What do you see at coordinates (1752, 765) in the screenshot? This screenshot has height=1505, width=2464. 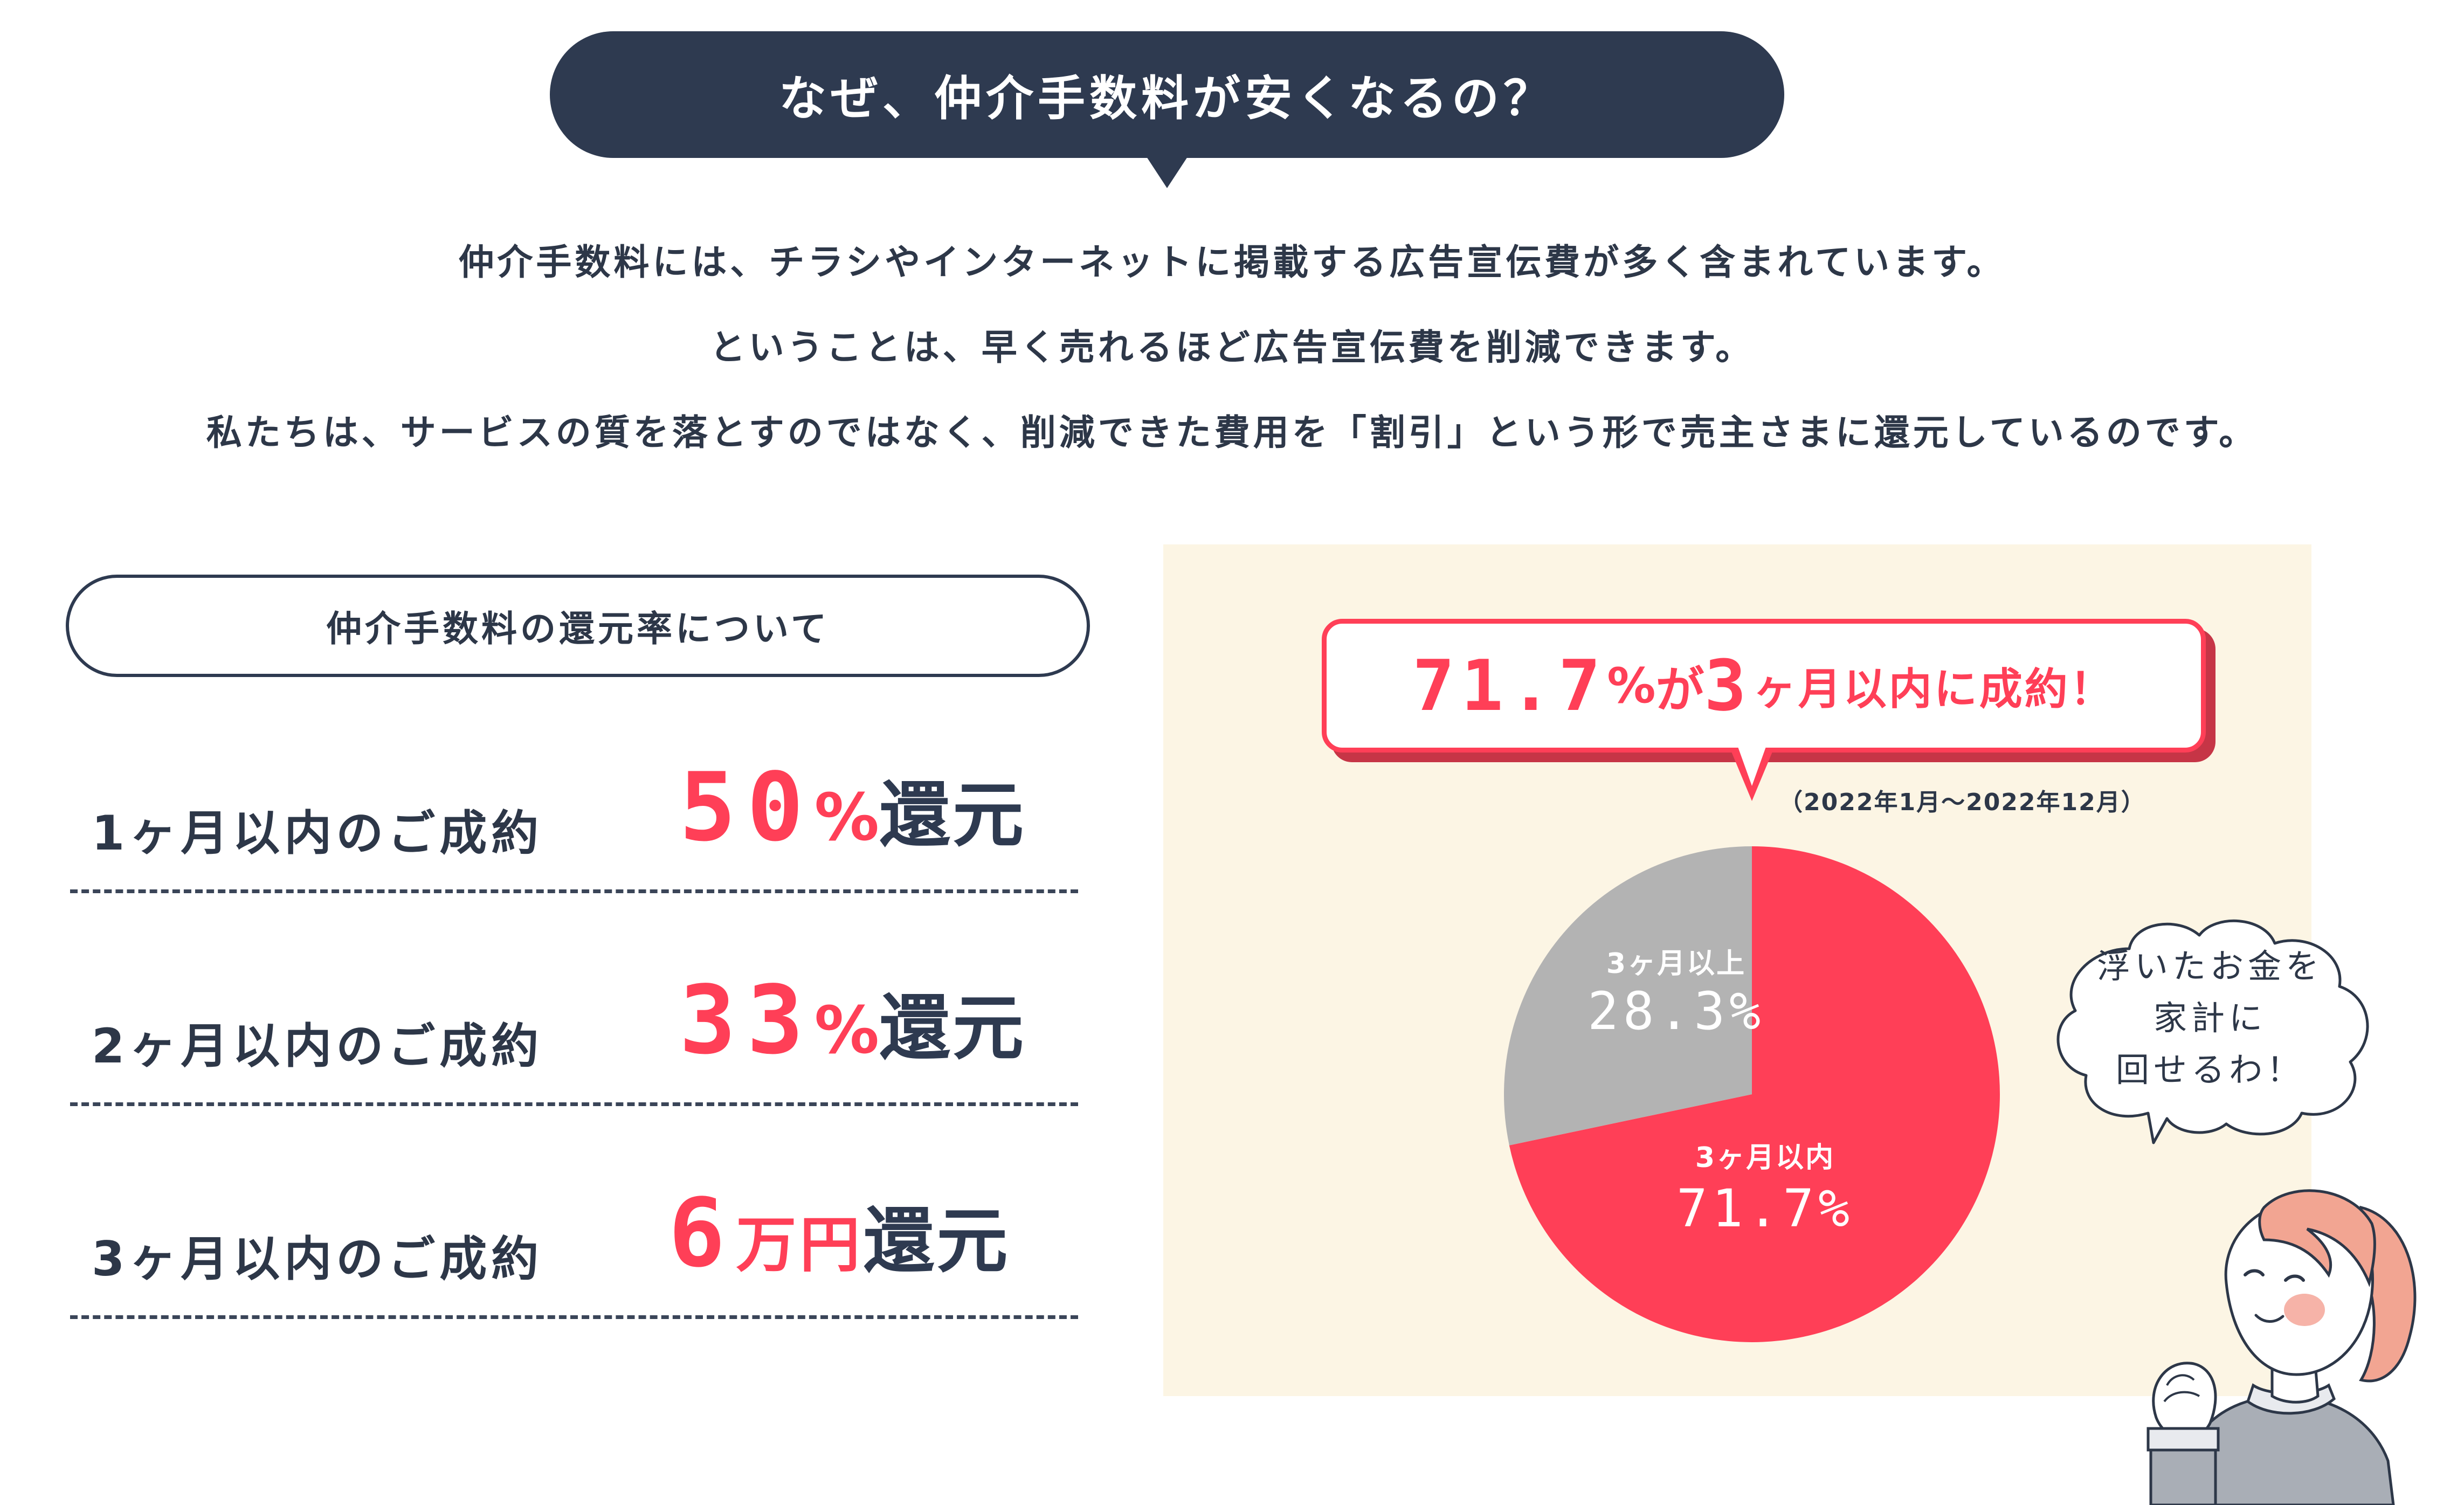 I see `callout-tail-fill` at bounding box center [1752, 765].